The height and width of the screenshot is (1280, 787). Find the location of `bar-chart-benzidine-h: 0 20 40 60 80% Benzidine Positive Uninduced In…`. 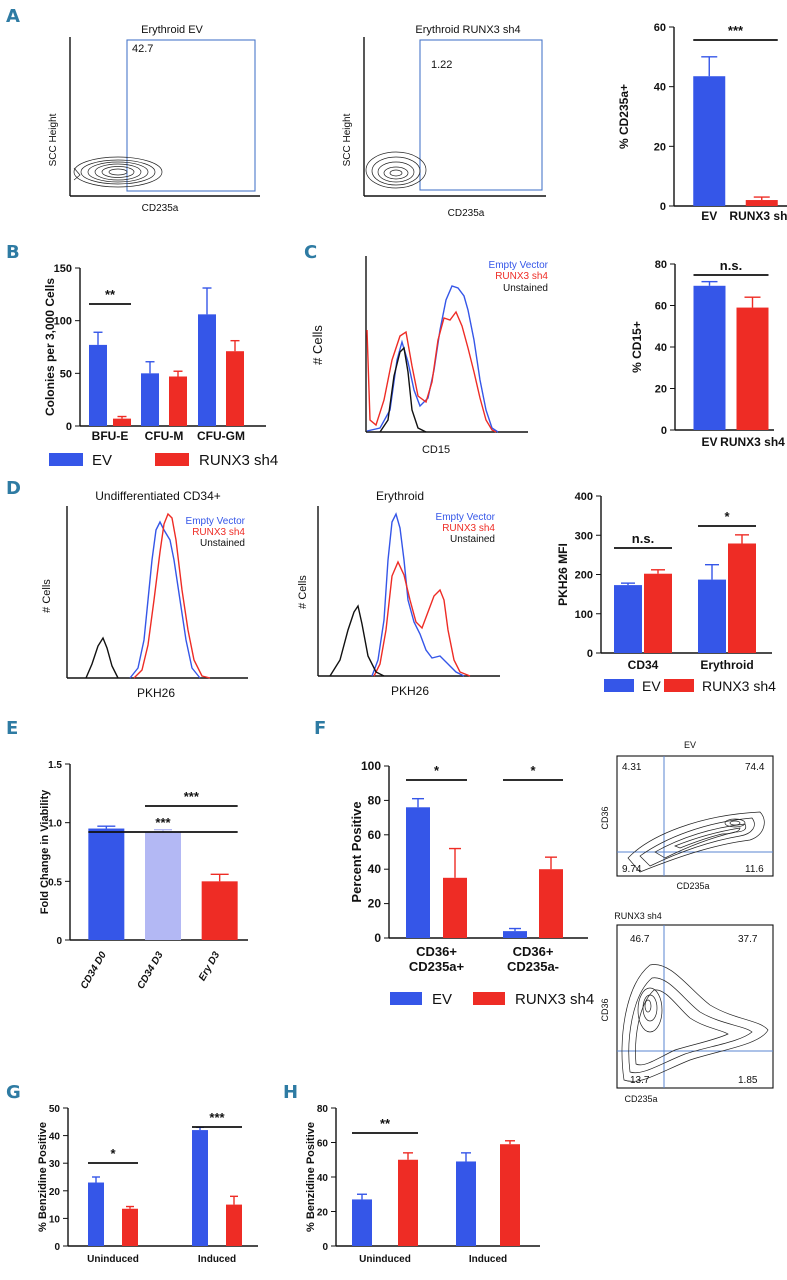

bar-chart-benzidine-h: 0 20 40 60 80% Benzidine Positive Uninduced In… is located at coordinates (422, 1184).